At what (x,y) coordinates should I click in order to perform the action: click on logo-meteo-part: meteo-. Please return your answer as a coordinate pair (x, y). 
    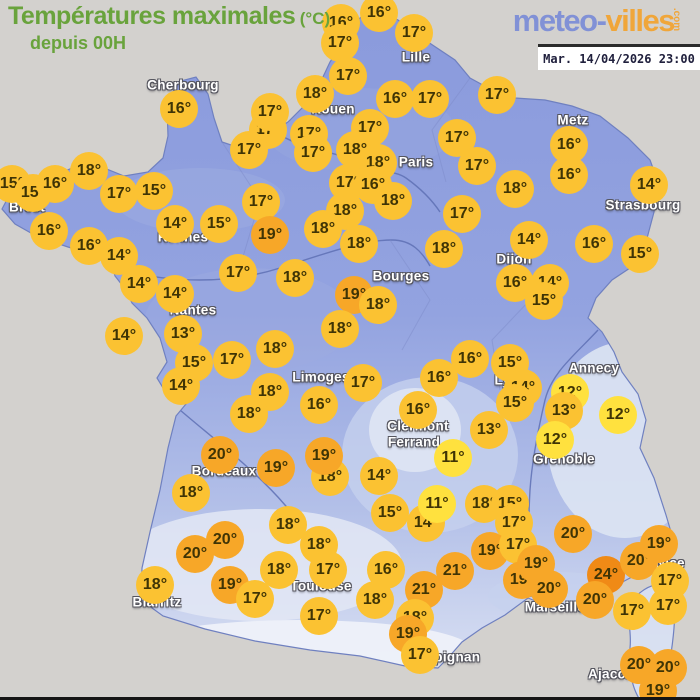
    Looking at the image, I should click on (559, 20).